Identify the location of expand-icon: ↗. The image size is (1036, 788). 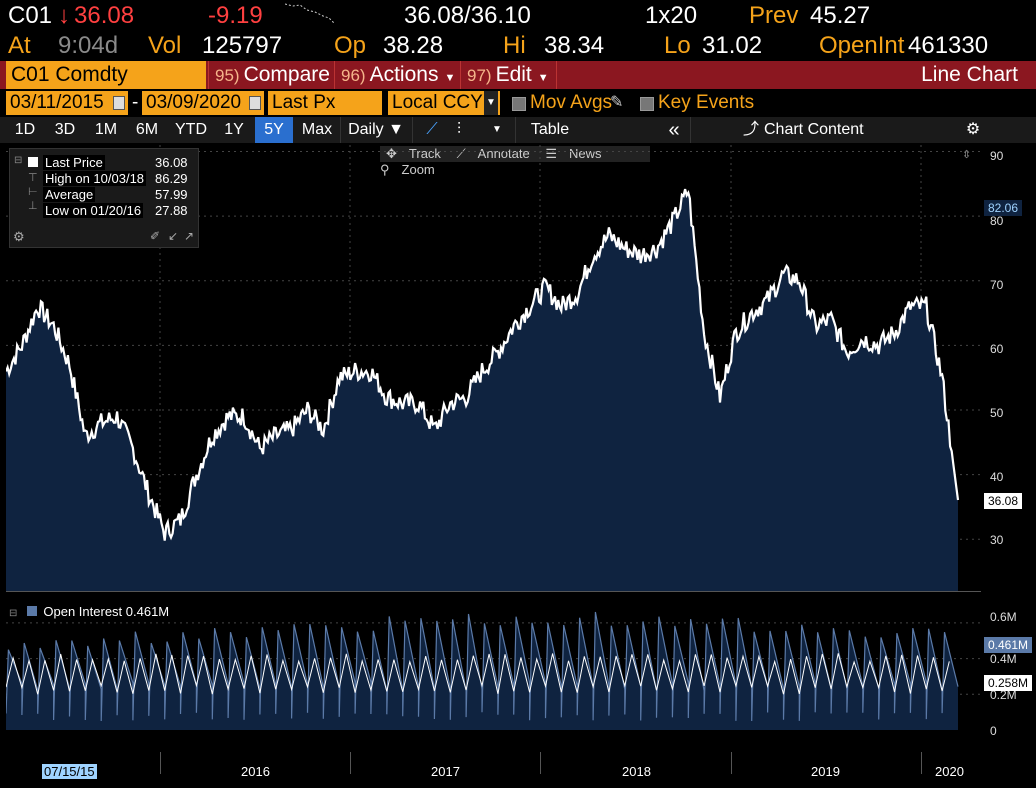
(189, 236).